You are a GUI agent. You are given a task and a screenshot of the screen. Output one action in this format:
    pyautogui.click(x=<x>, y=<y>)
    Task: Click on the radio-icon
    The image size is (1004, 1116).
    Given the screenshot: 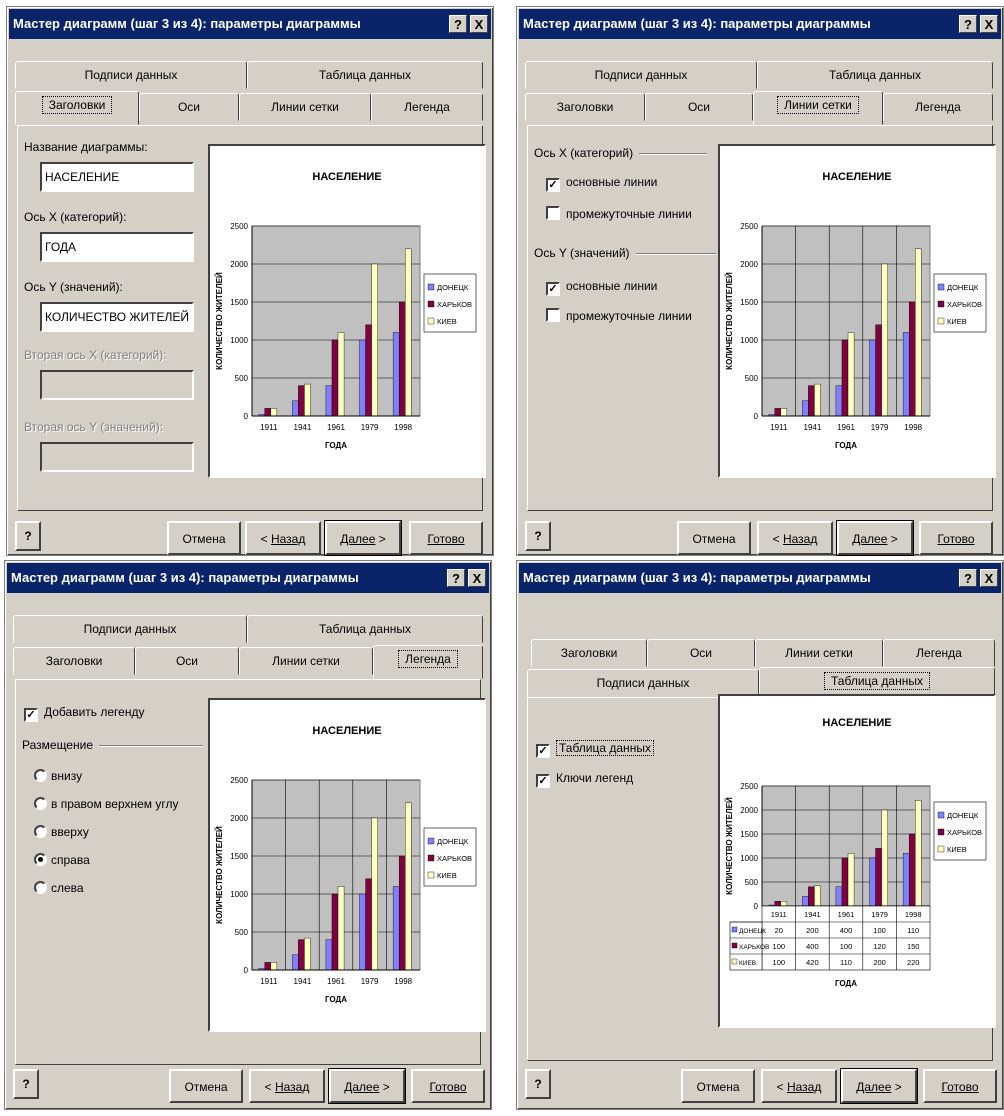 What is the action you would take?
    pyautogui.click(x=40, y=887)
    